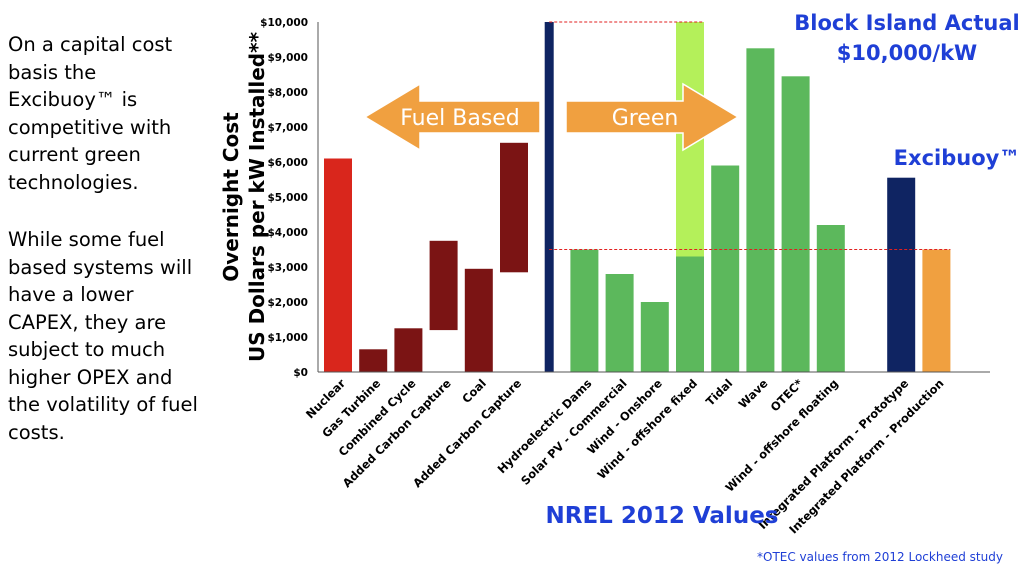 This screenshot has width=1024, height=585. Describe the element at coordinates (645, 118) in the screenshot. I see `green-arrow-label: Green` at that location.